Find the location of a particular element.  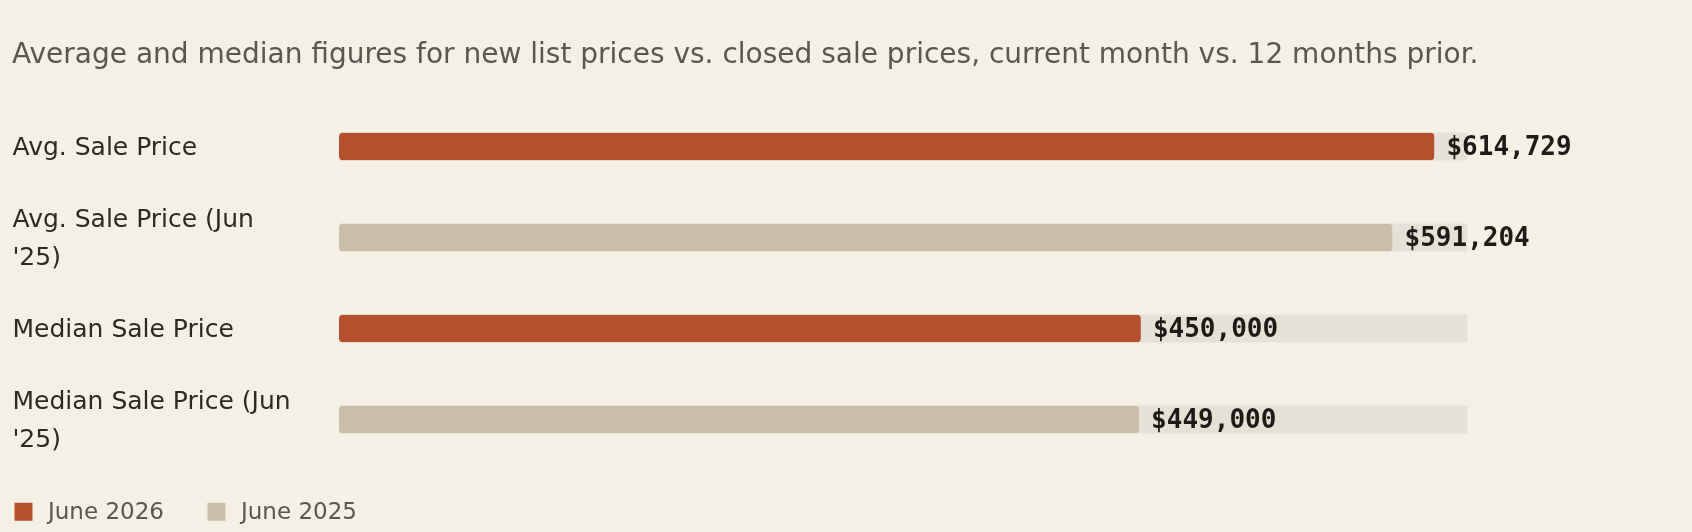

y-tick-label: Avg. Sale Price (Jun '25) is located at coordinates (133, 237).